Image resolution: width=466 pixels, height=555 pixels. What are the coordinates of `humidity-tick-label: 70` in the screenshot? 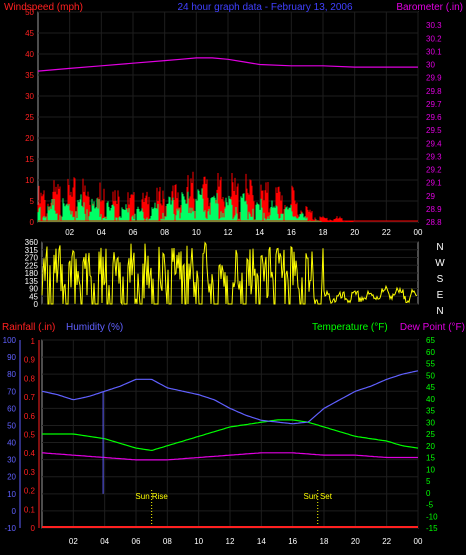 It's located at (11, 391).